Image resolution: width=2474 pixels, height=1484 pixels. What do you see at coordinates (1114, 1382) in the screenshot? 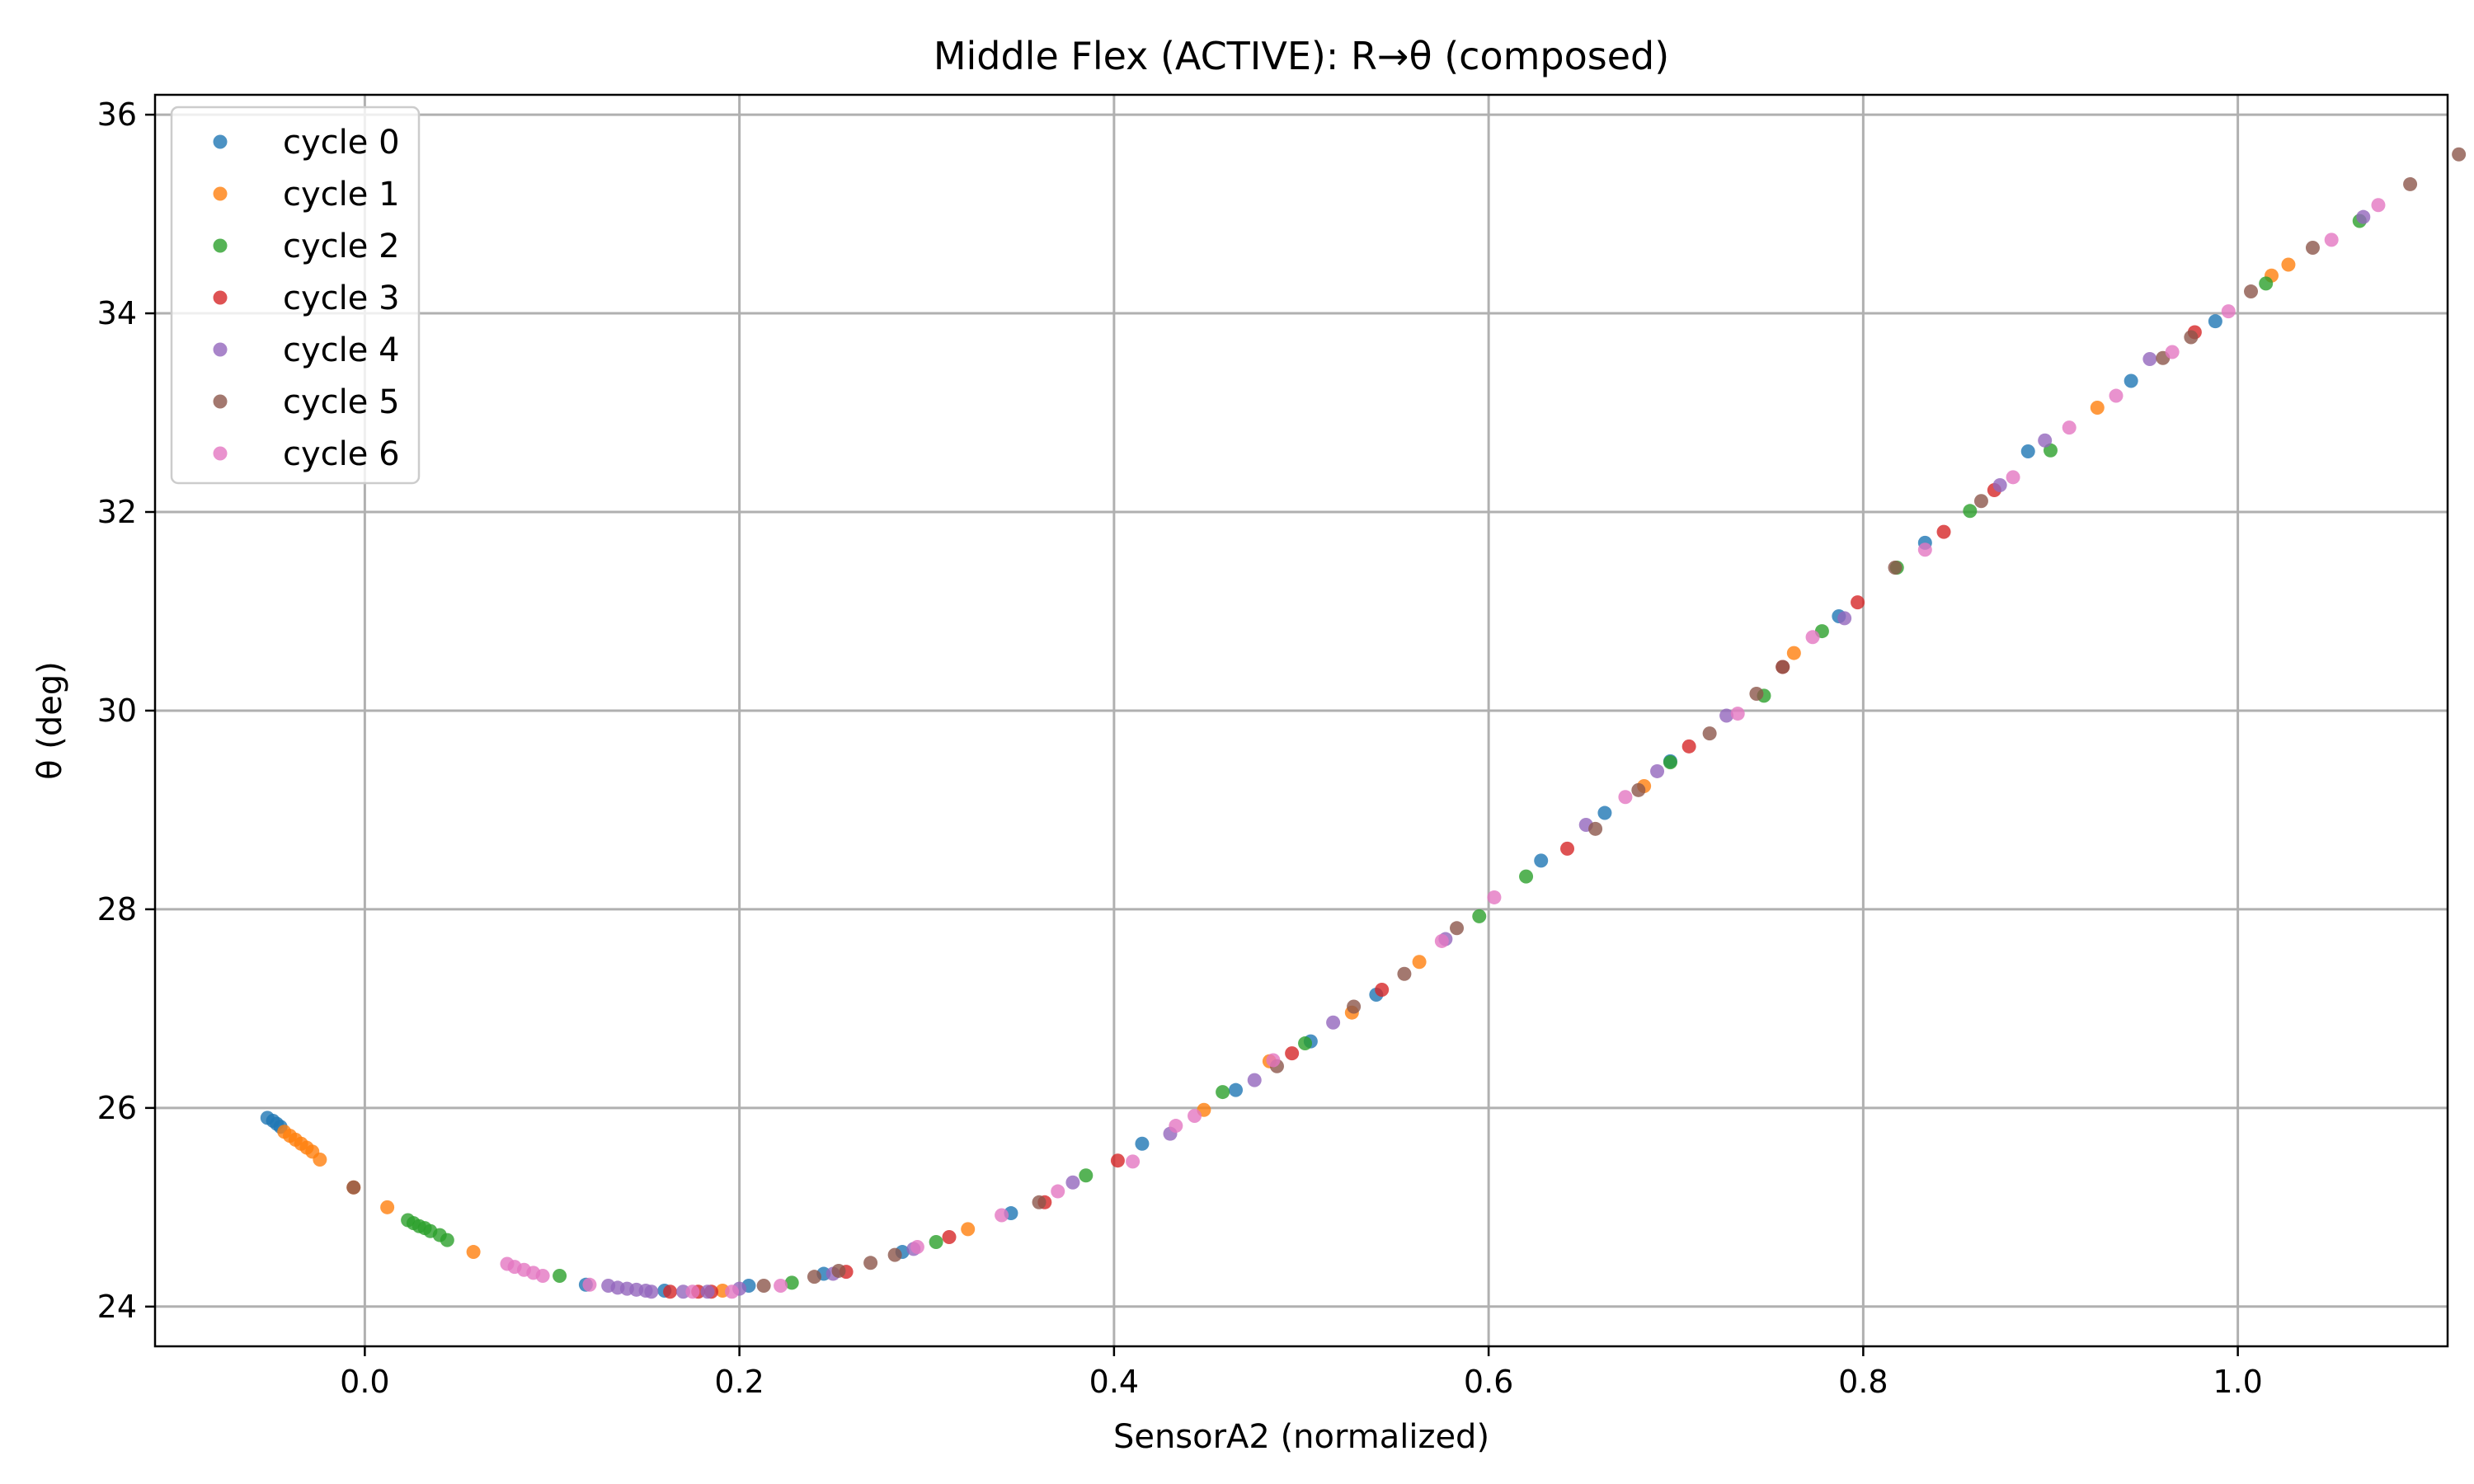
I see `x-tick-label: 0.4` at bounding box center [1114, 1382].